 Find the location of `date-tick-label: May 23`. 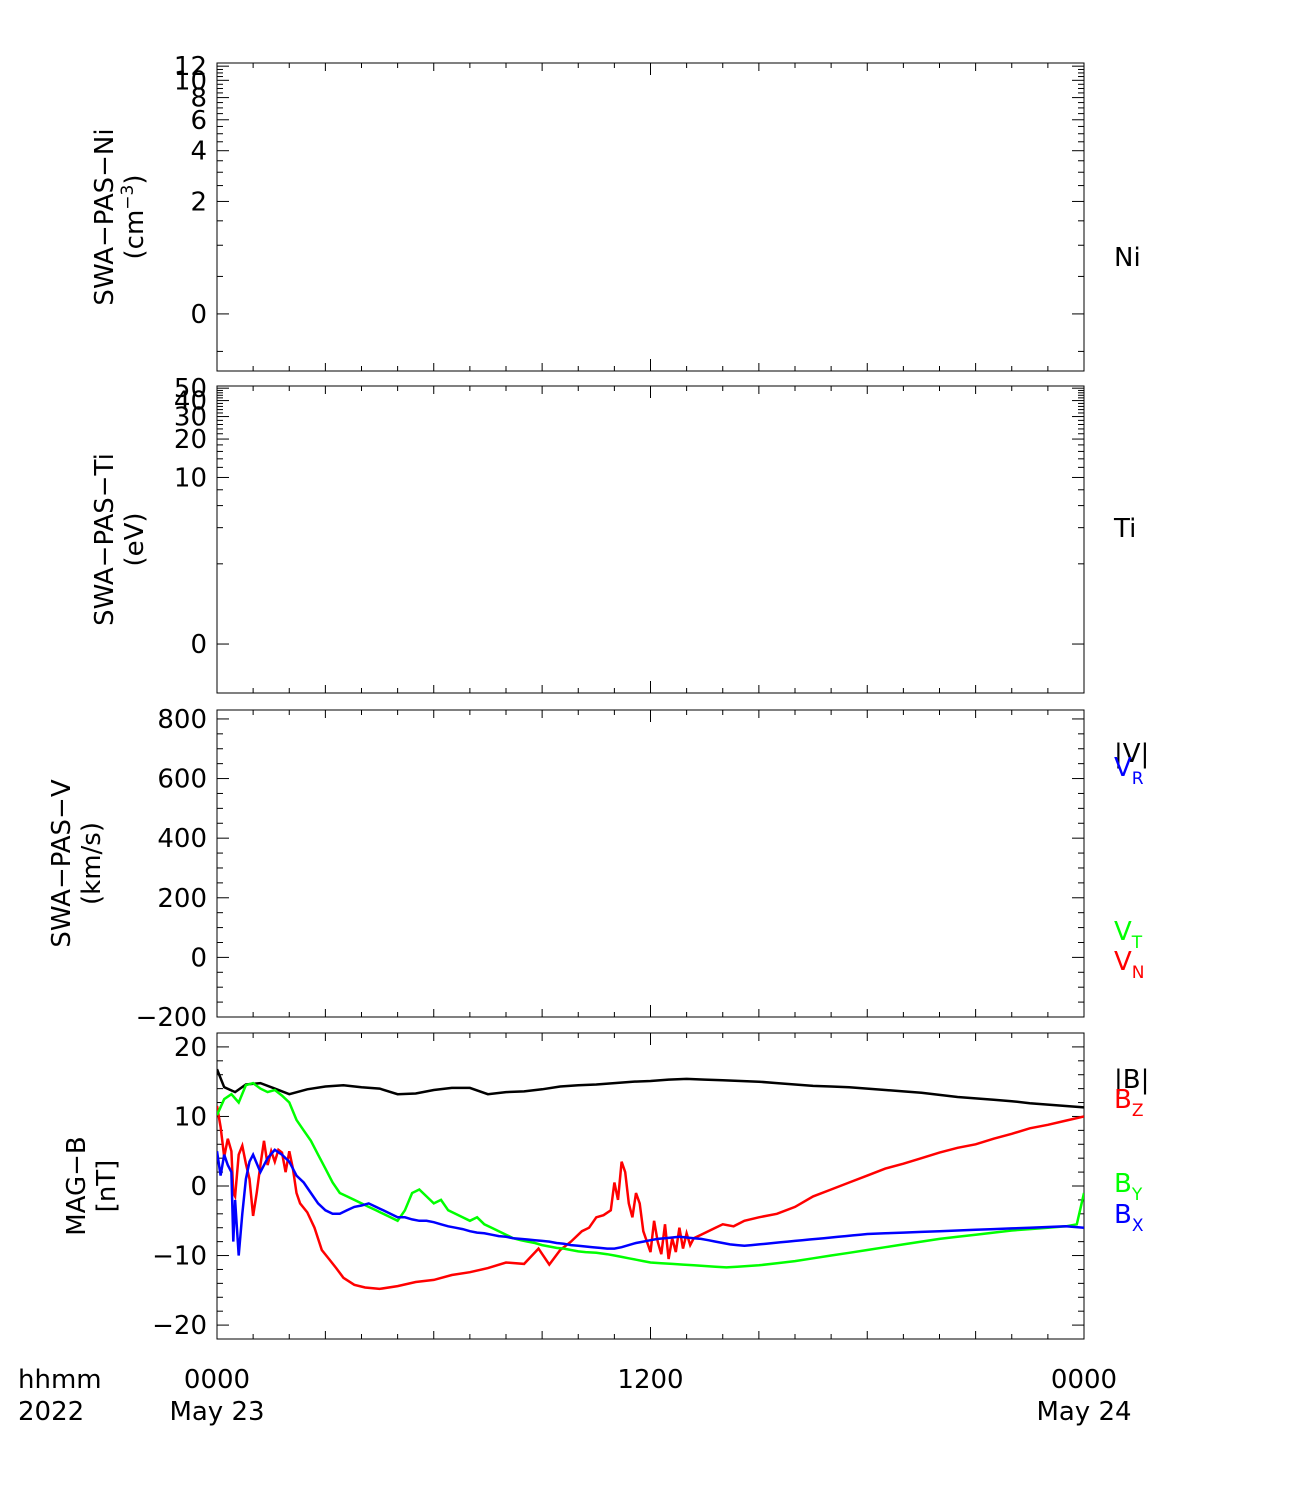

date-tick-label: May 23 is located at coordinates (216, 1412).